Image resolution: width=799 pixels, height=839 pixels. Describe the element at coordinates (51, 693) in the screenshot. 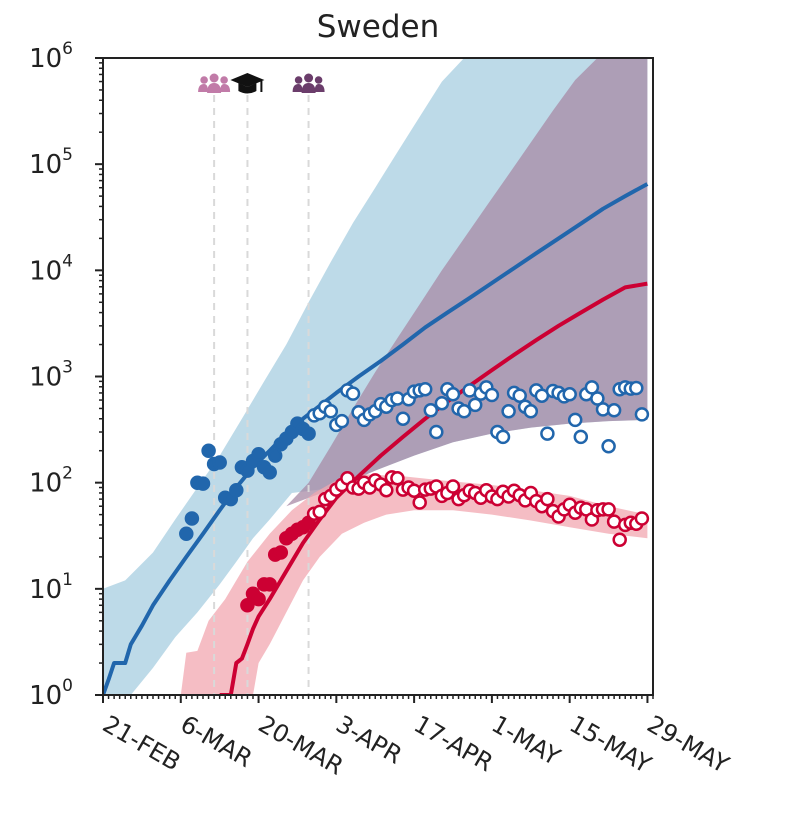

I see `y-tick-label: 10⁰` at that location.